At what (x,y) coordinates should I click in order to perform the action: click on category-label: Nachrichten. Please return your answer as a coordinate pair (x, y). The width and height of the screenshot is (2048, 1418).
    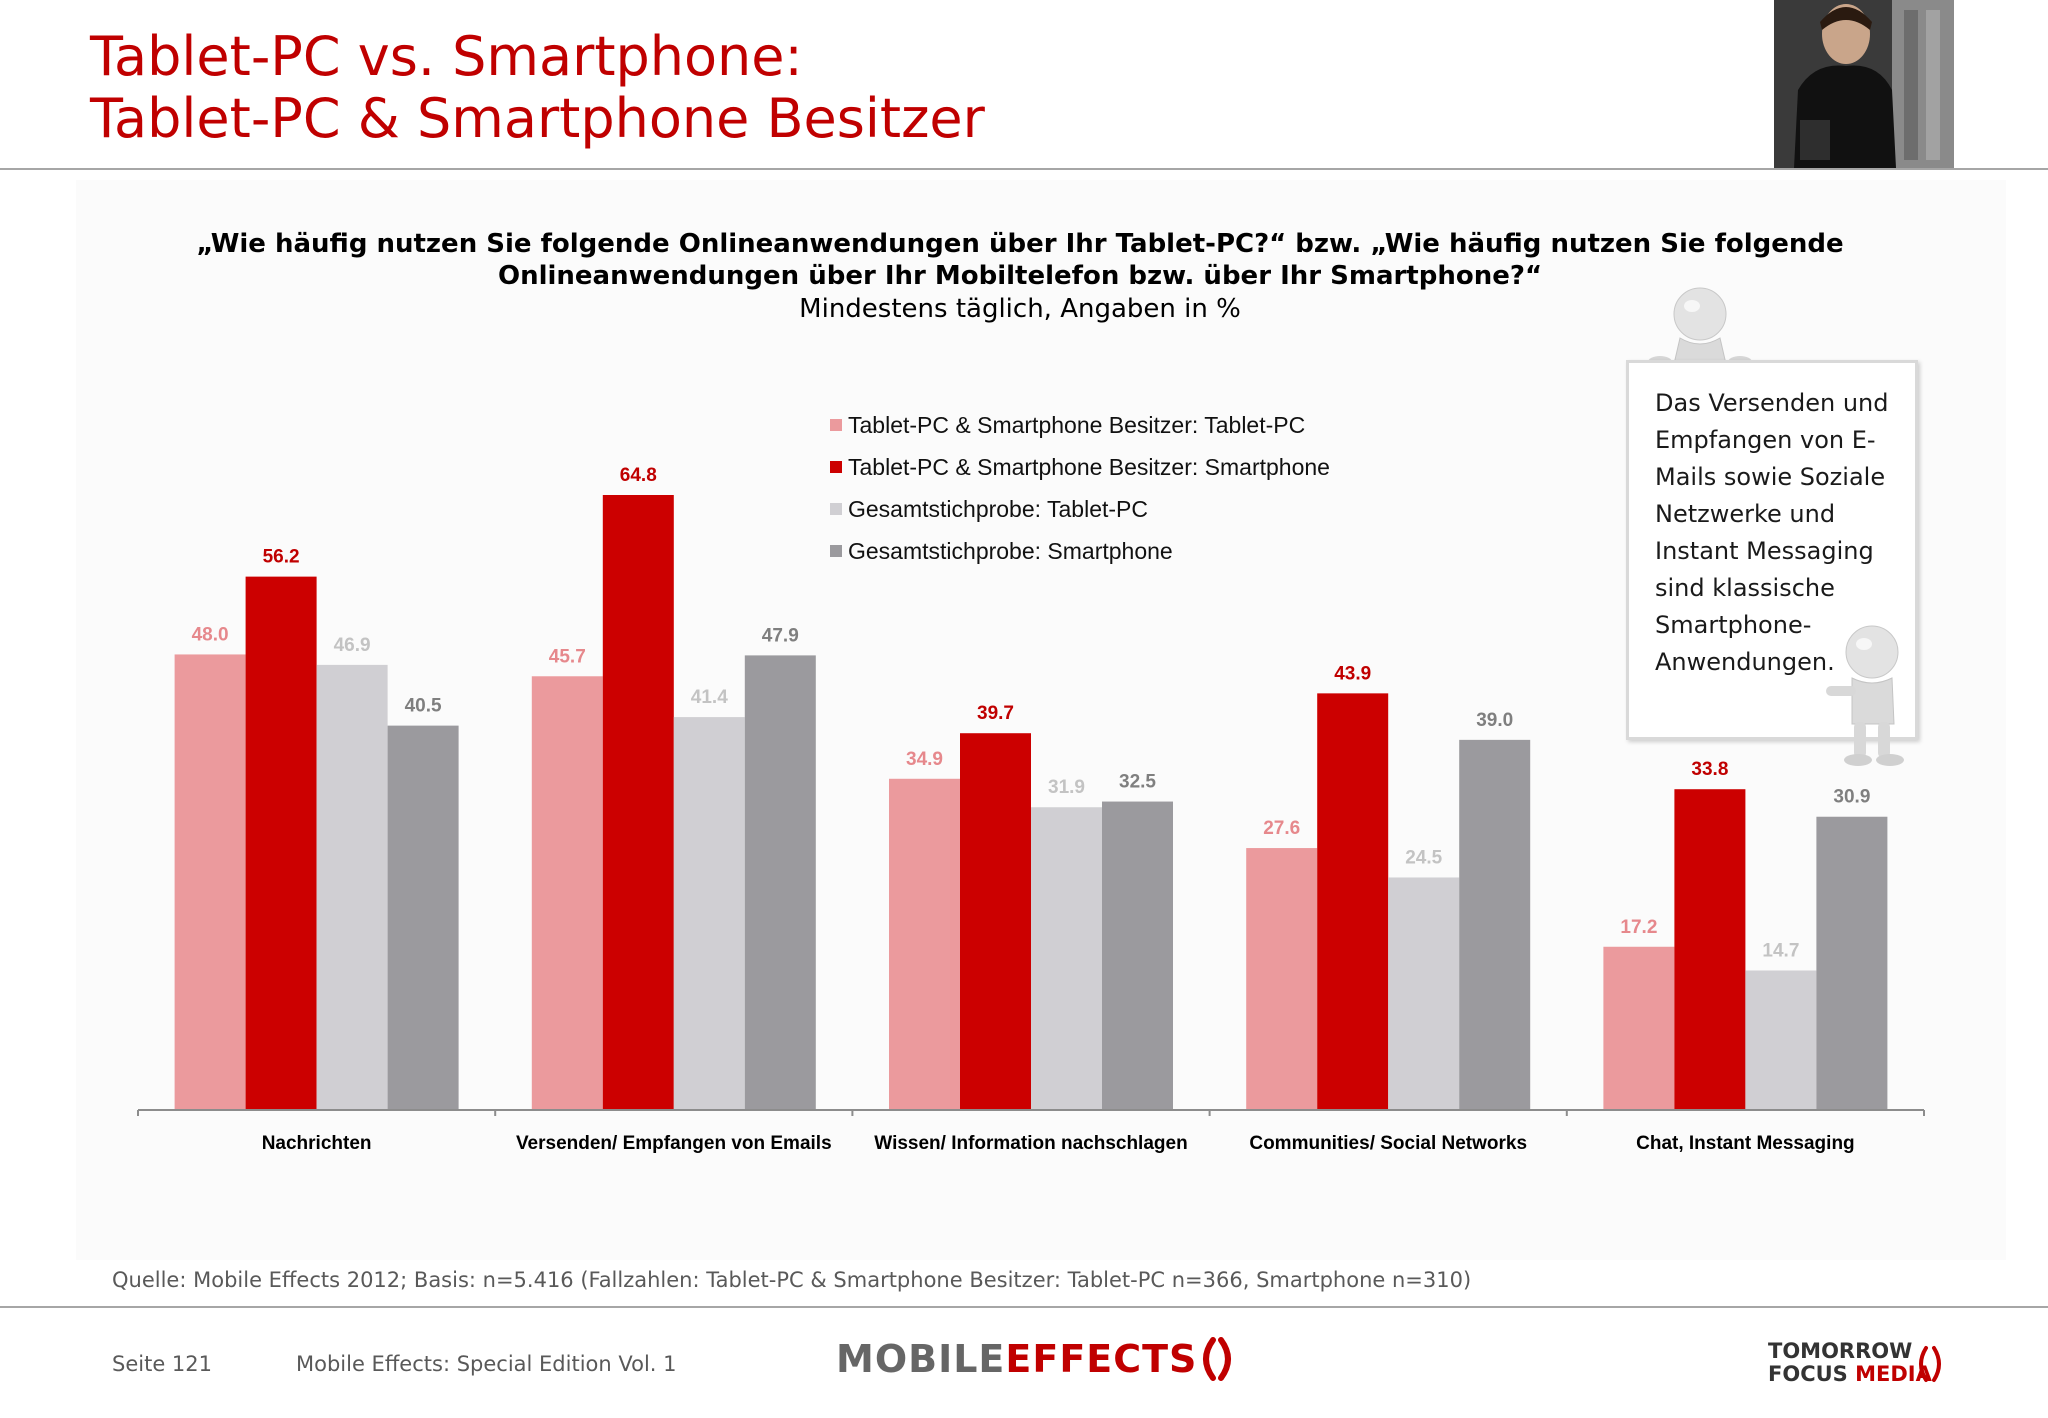
    Looking at the image, I should click on (317, 1143).